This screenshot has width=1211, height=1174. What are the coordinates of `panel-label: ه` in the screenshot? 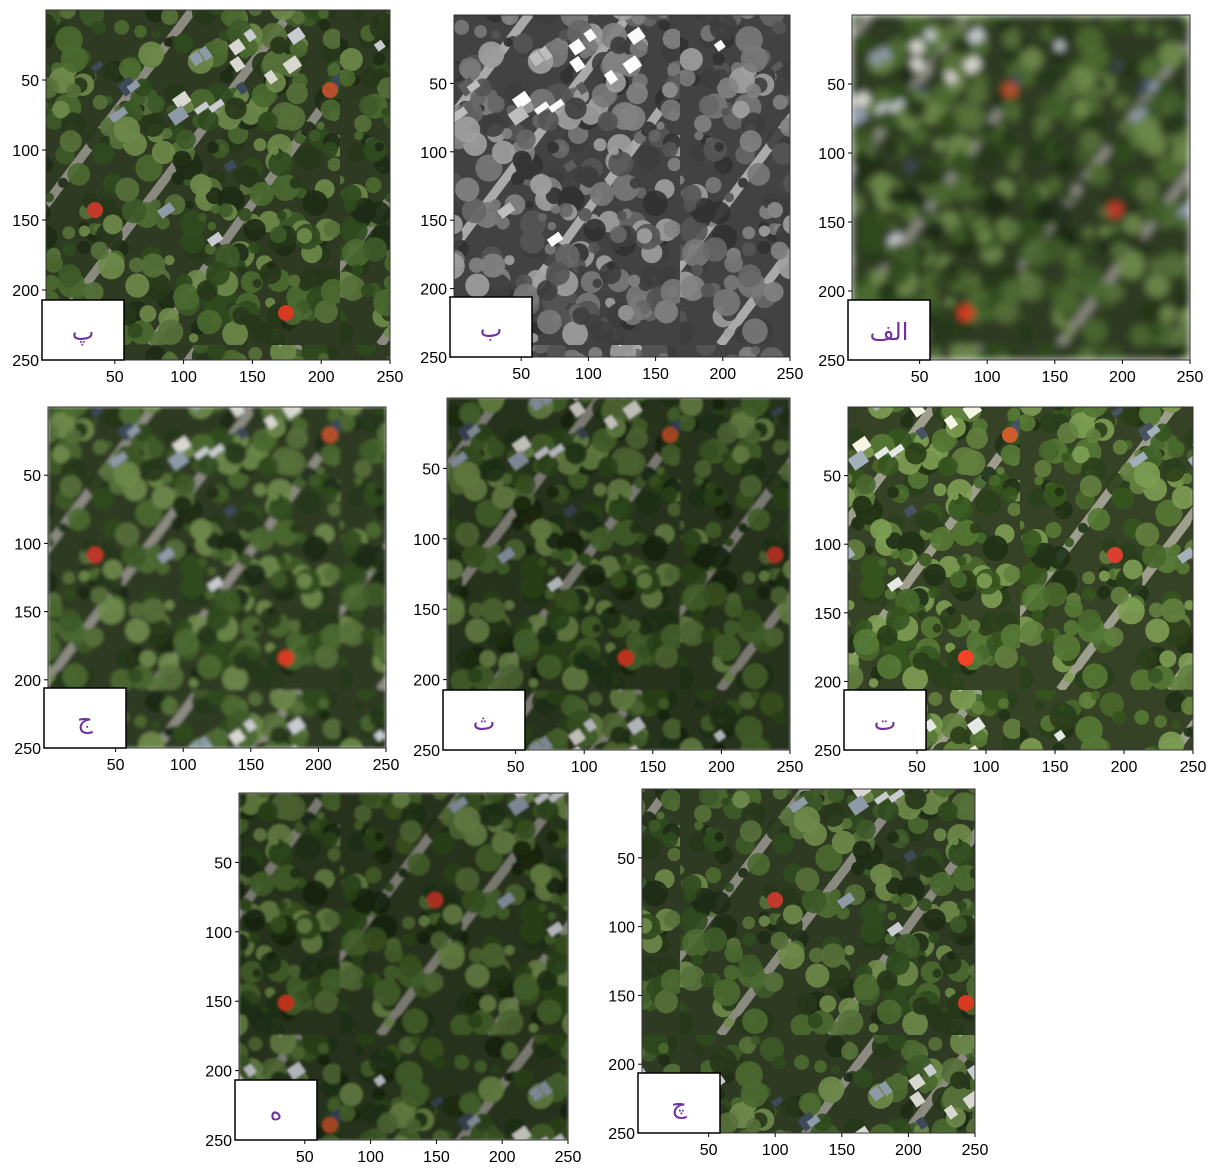 It's located at (276, 1112).